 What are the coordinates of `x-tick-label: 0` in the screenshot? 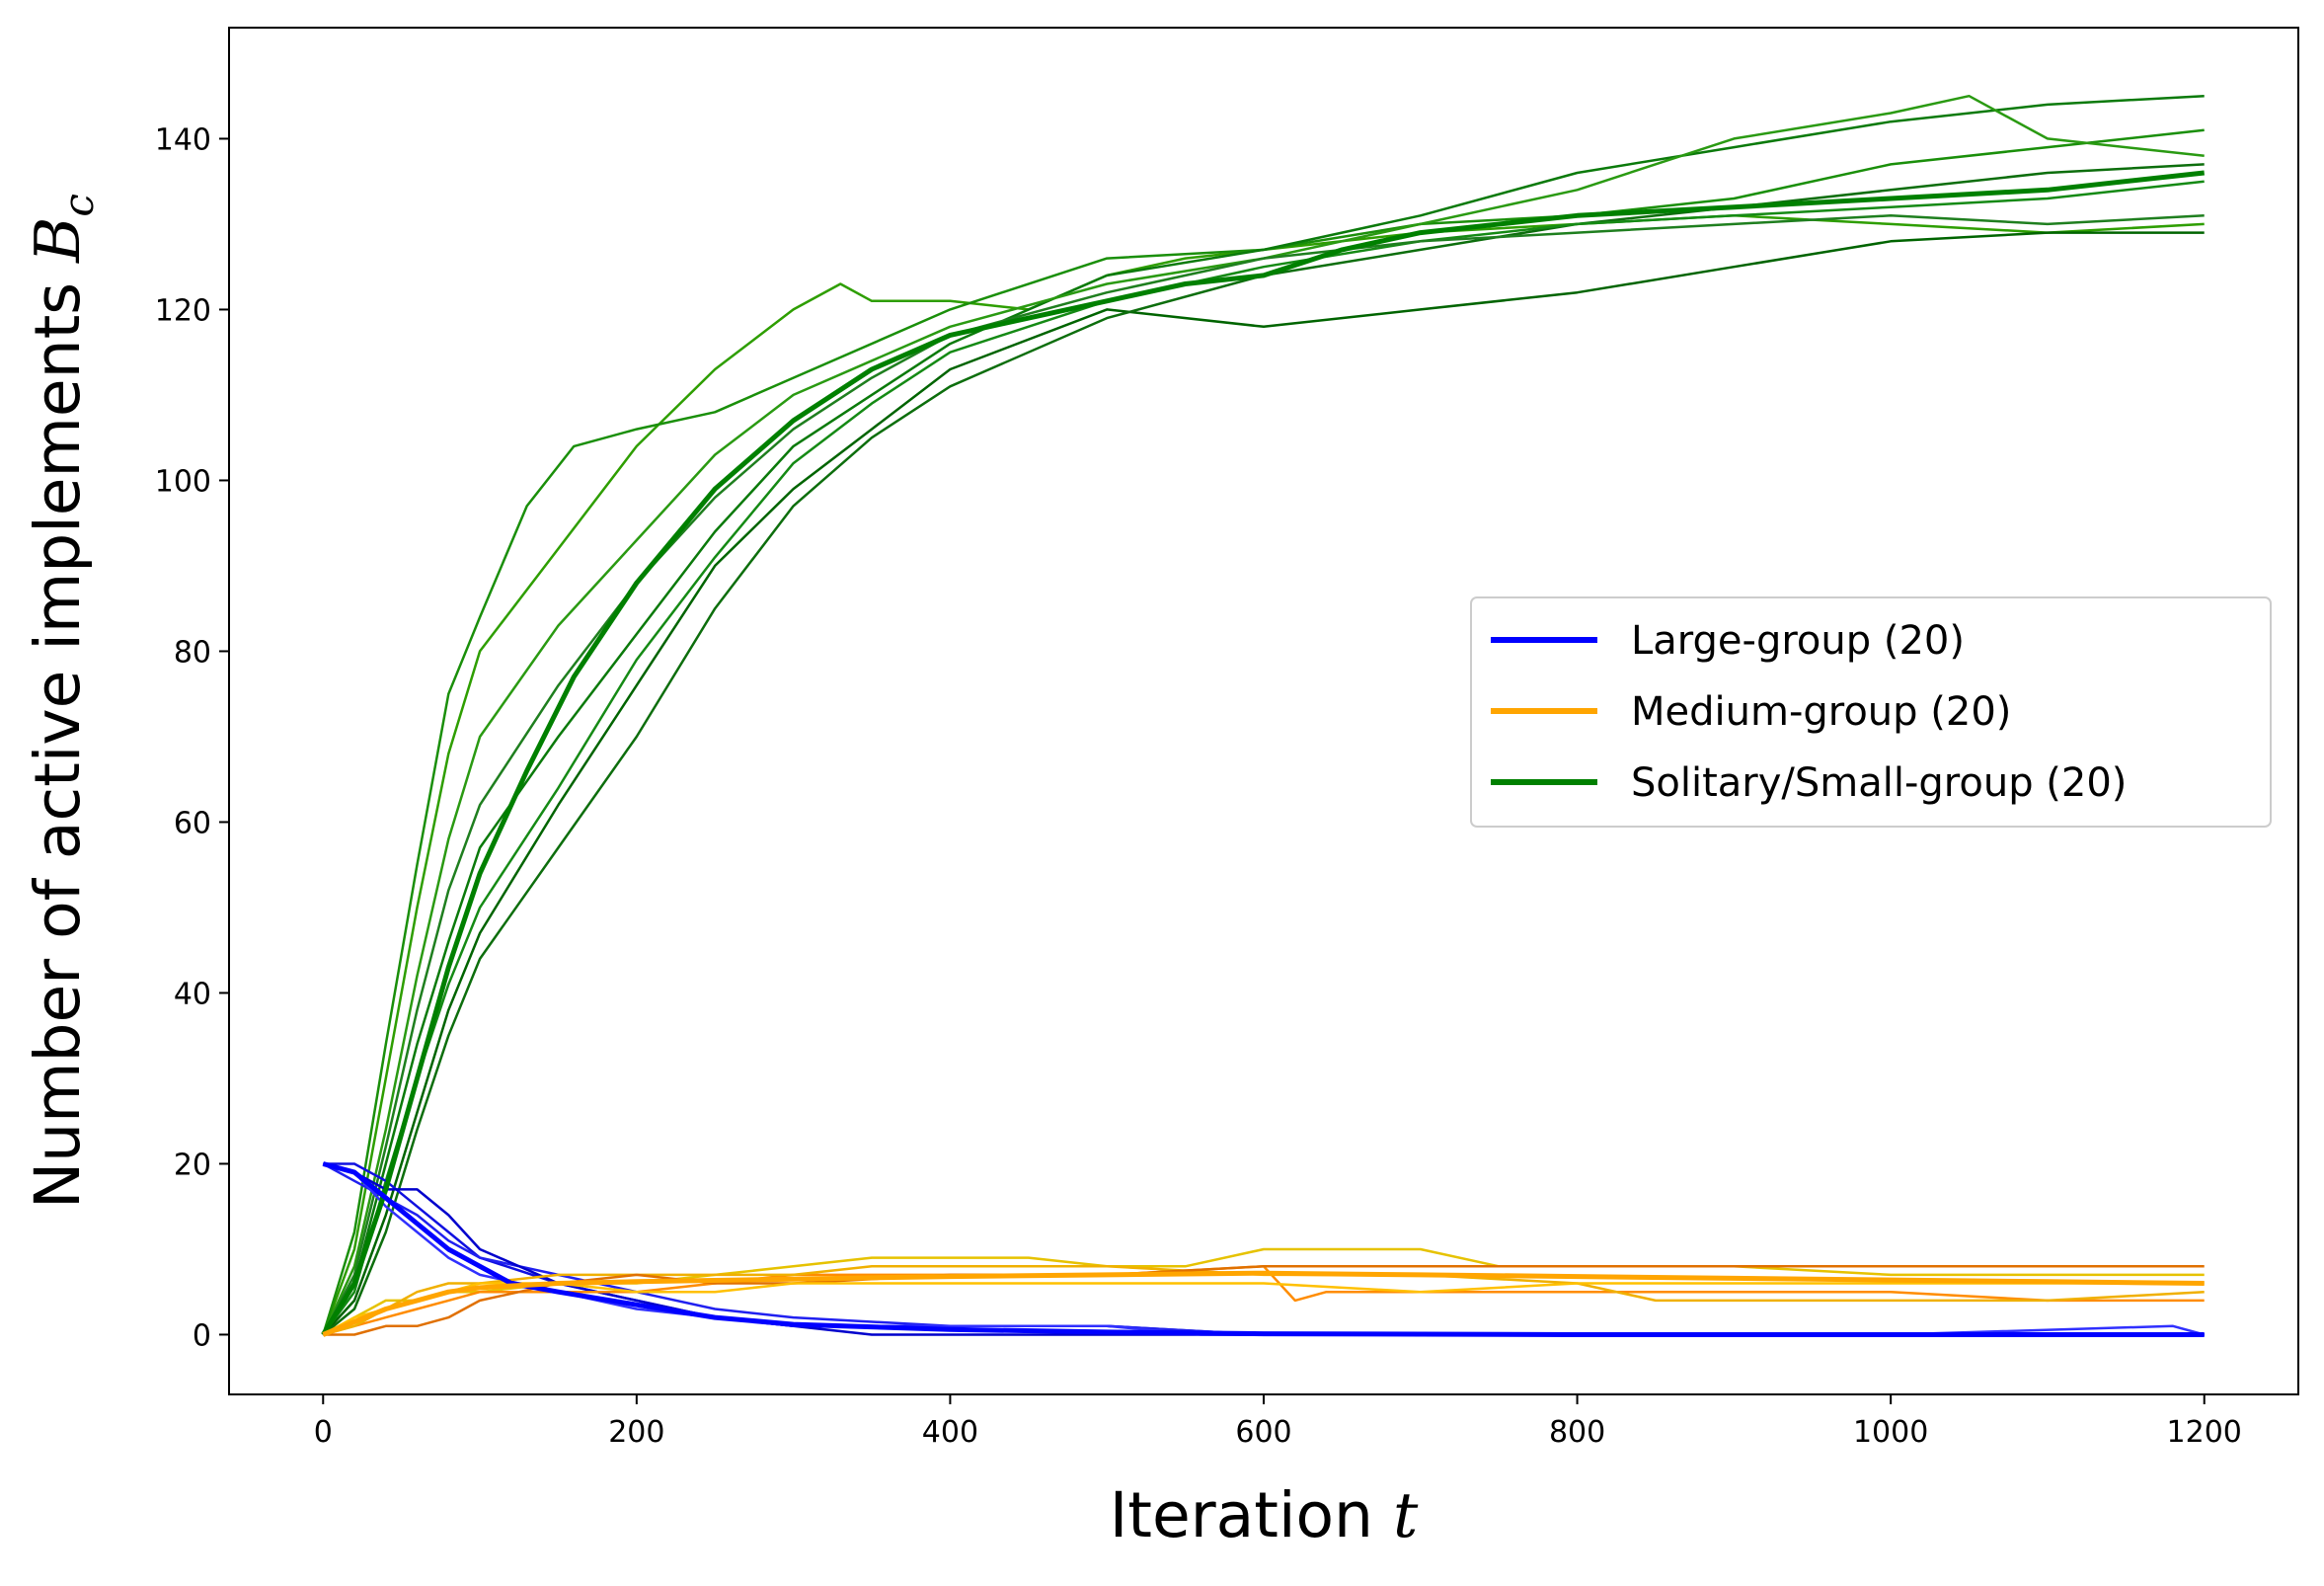 It's located at (323, 1432).